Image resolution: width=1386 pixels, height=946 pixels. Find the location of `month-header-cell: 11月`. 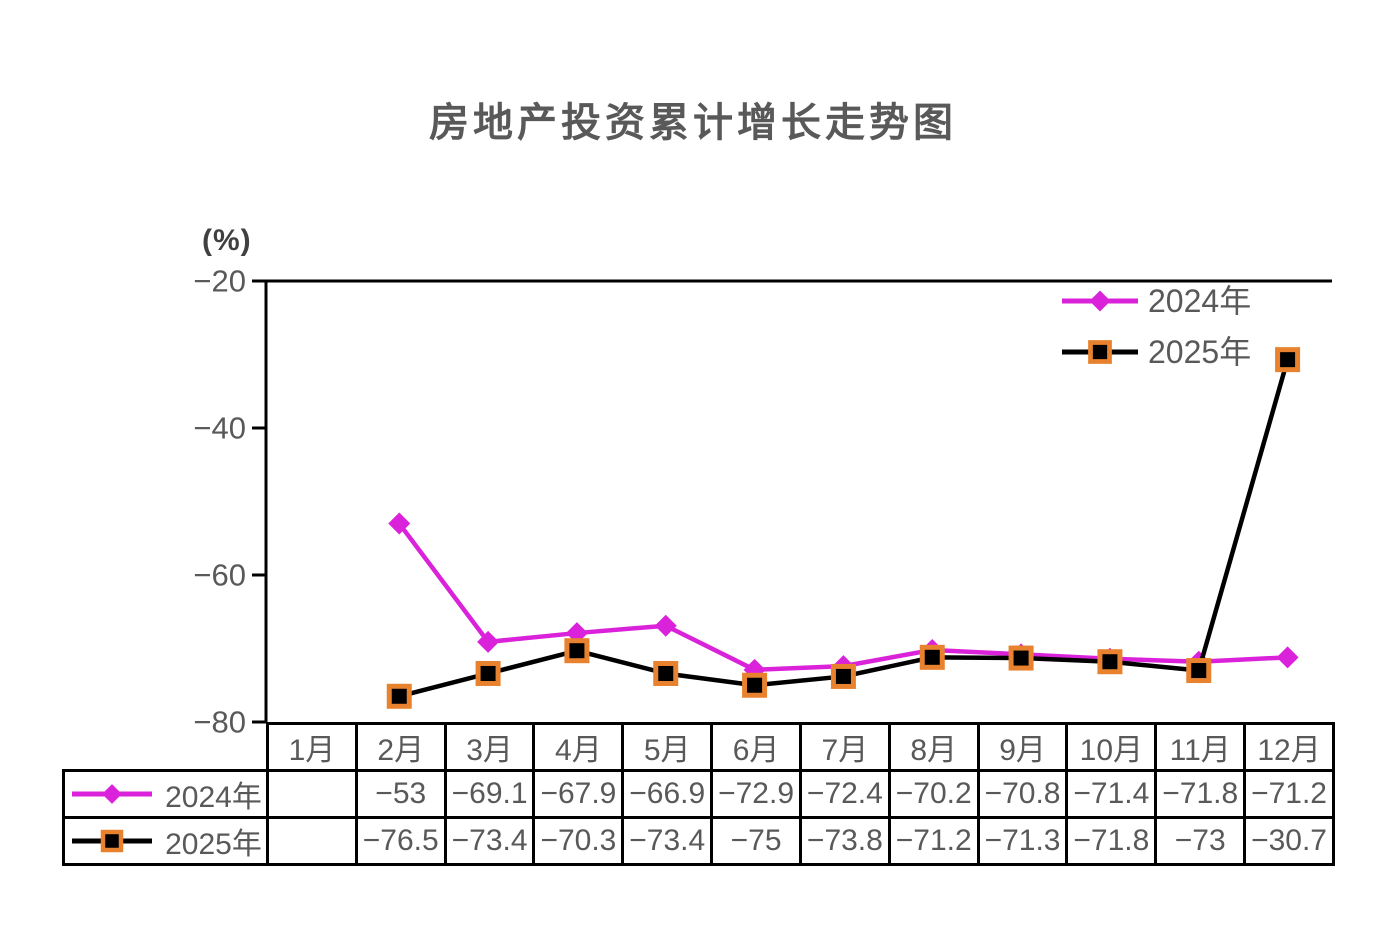

month-header-cell: 11月 is located at coordinates (1200, 747).